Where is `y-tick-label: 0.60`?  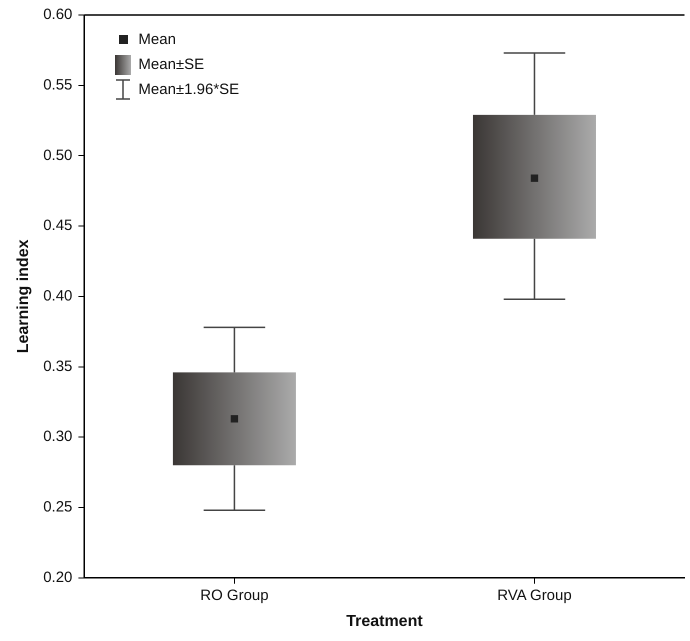 y-tick-label: 0.60 is located at coordinates (57, 15).